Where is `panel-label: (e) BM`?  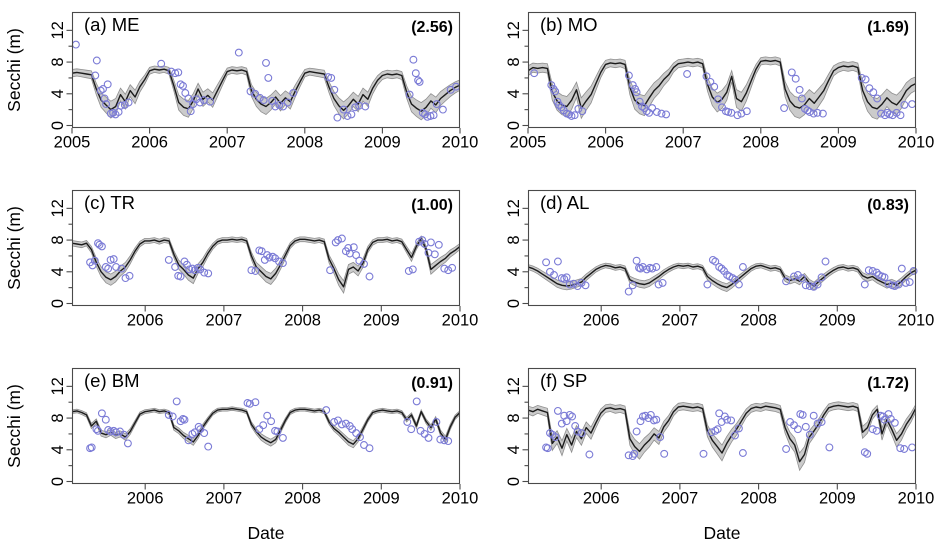 panel-label: (e) BM is located at coordinates (112, 380).